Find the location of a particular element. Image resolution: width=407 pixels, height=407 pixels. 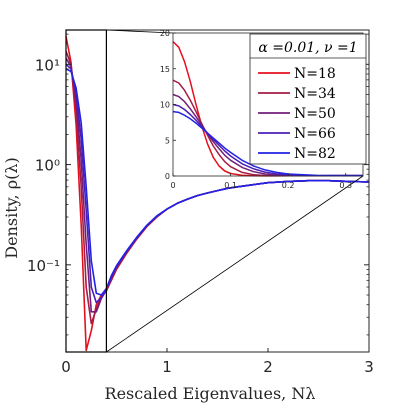

main-y-axis-label: Density, ρ(λ) is located at coordinates (11, 207).